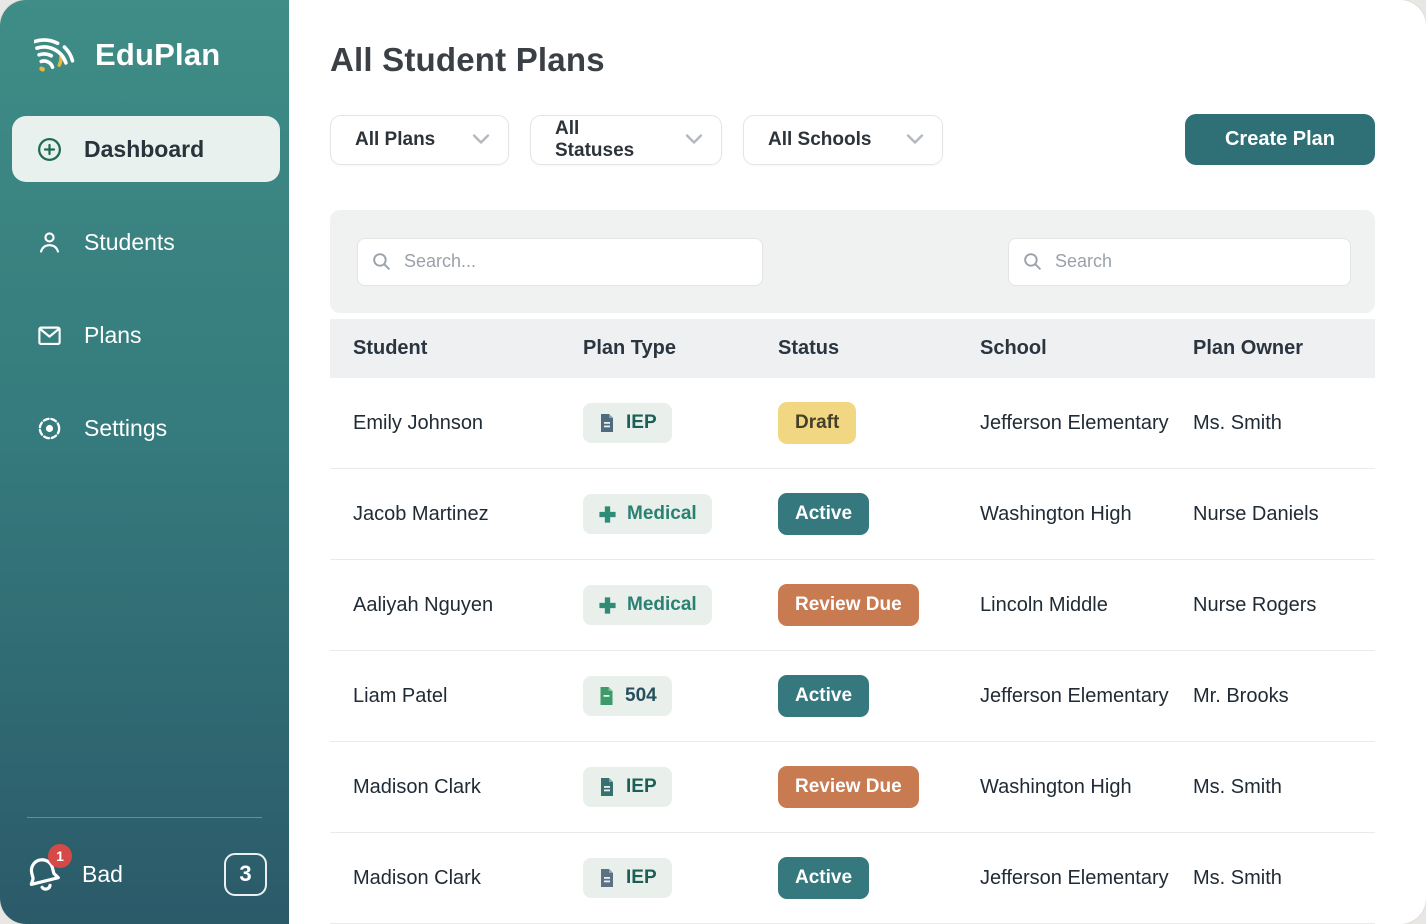 The height and width of the screenshot is (924, 1426). I want to click on sidebar-divider, so click(144, 817).